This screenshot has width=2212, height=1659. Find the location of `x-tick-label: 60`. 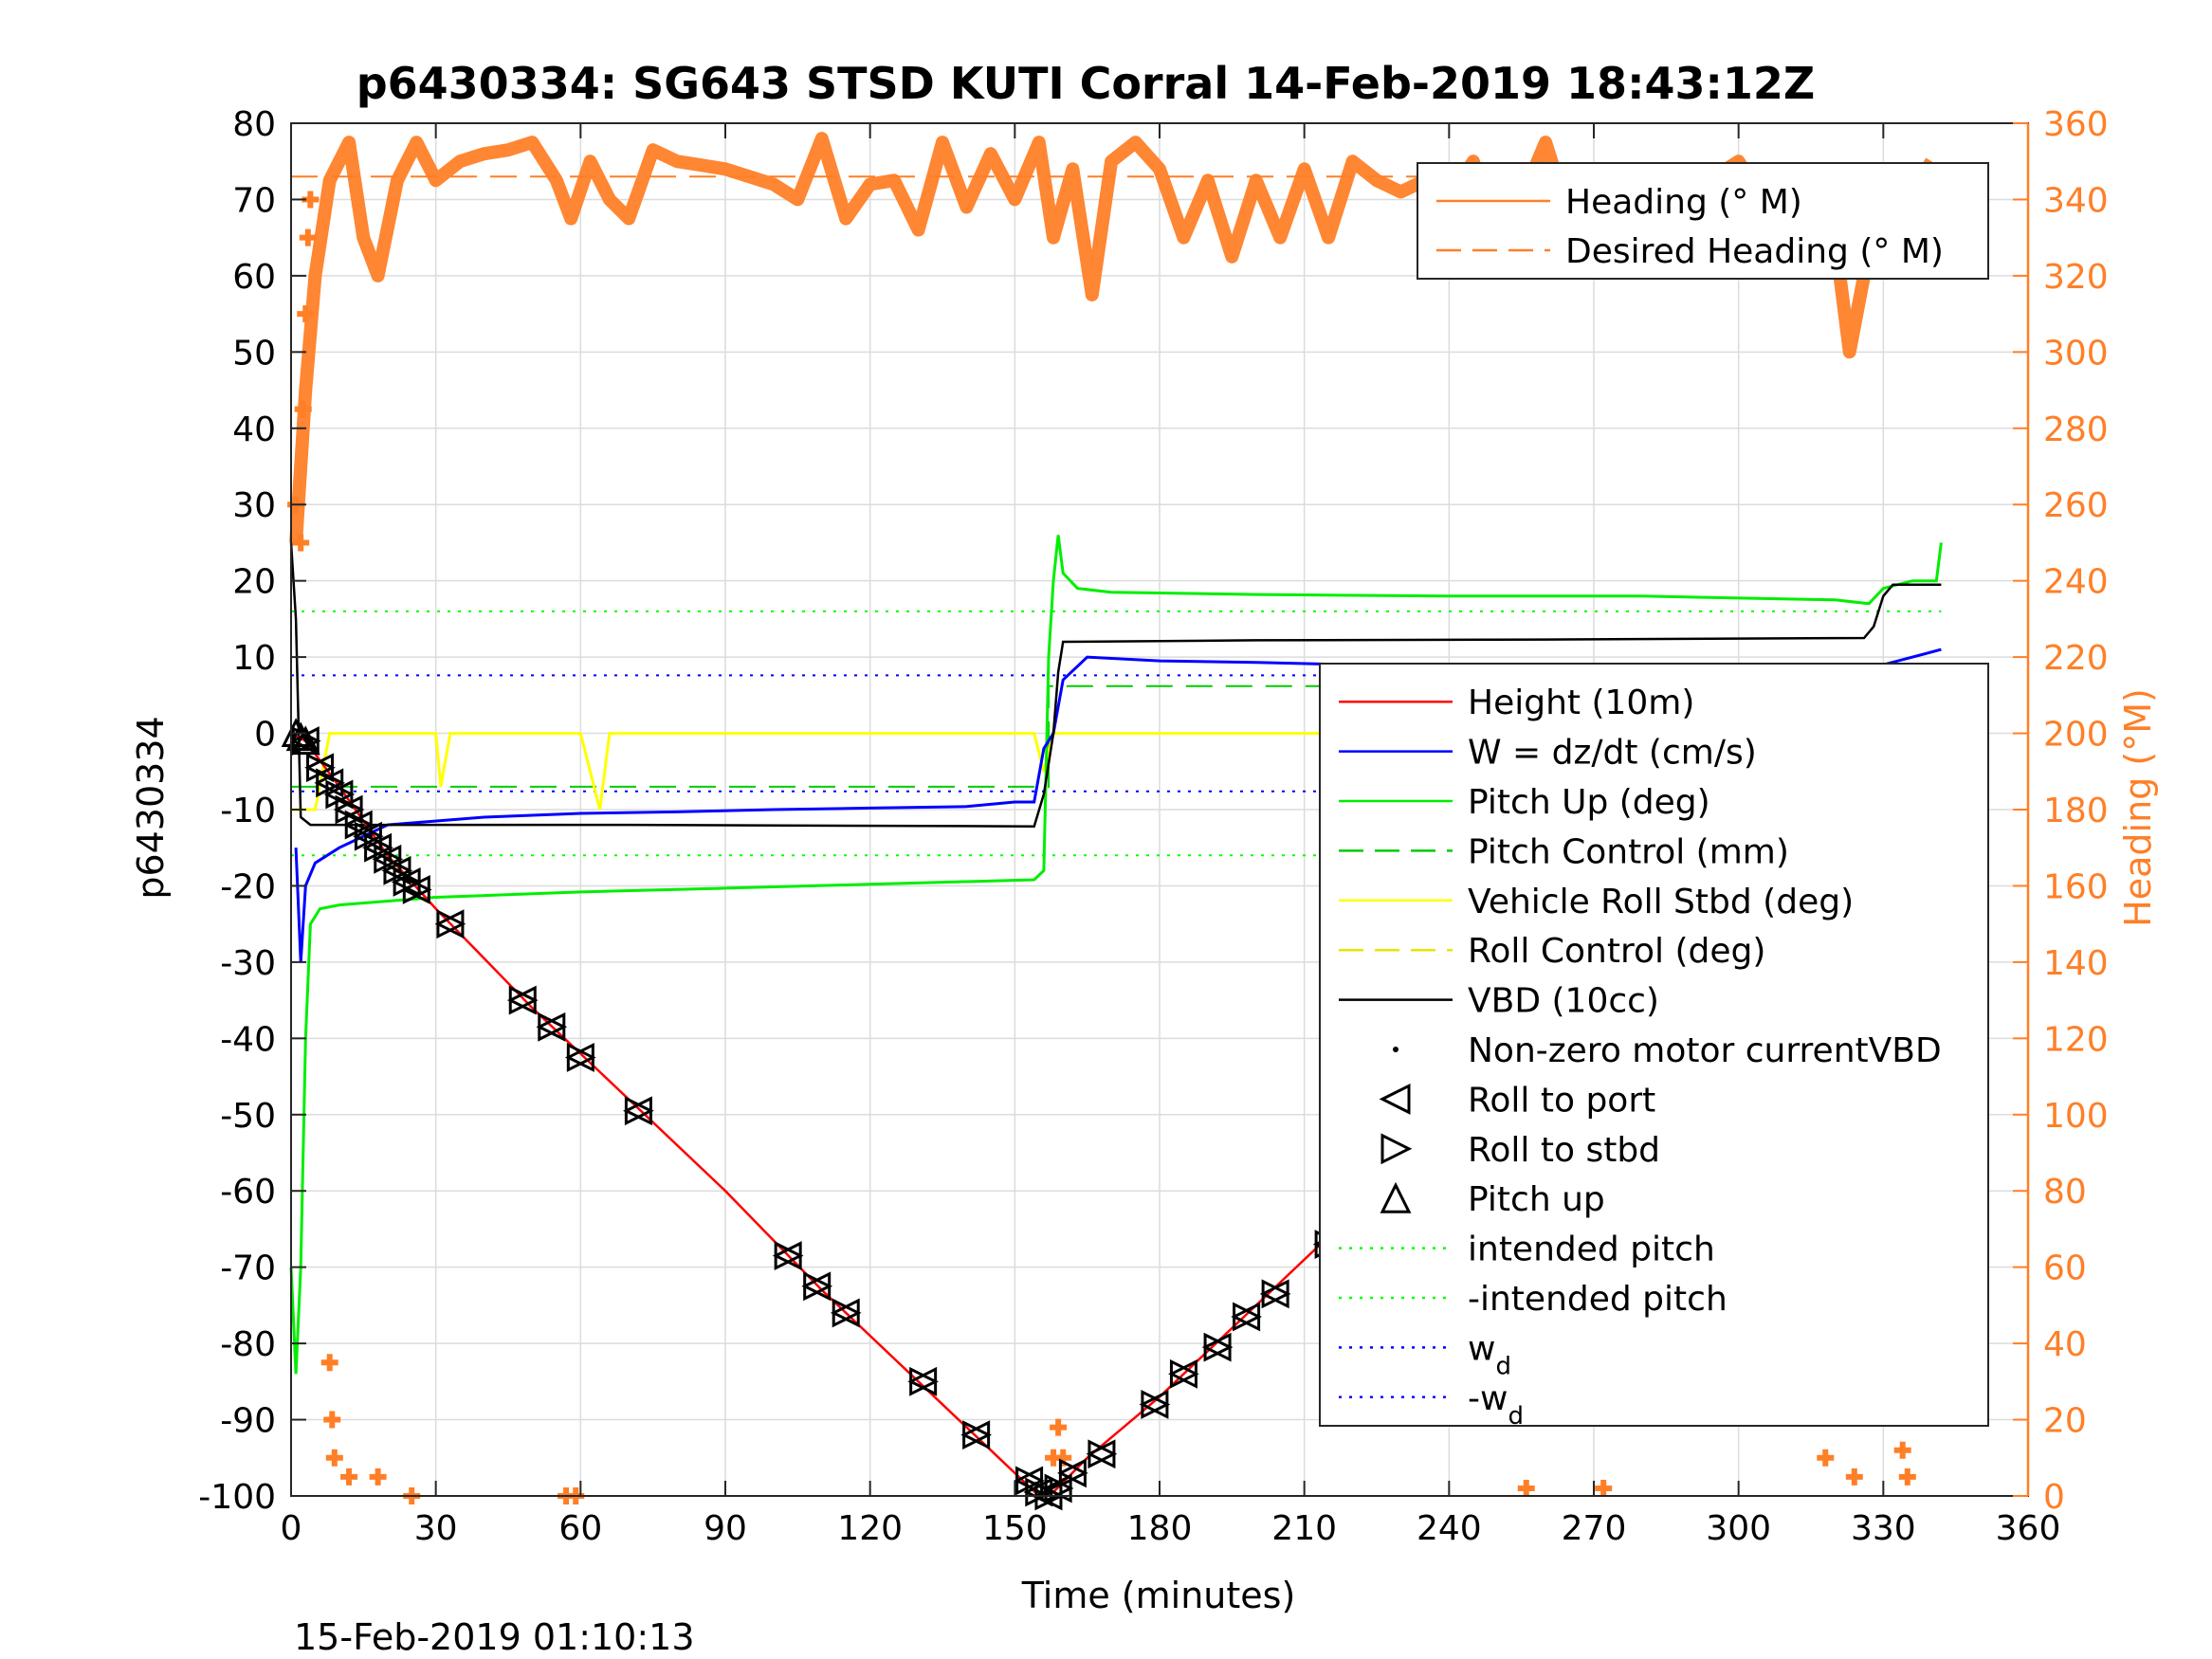

x-tick-label: 60 is located at coordinates (580, 1528).